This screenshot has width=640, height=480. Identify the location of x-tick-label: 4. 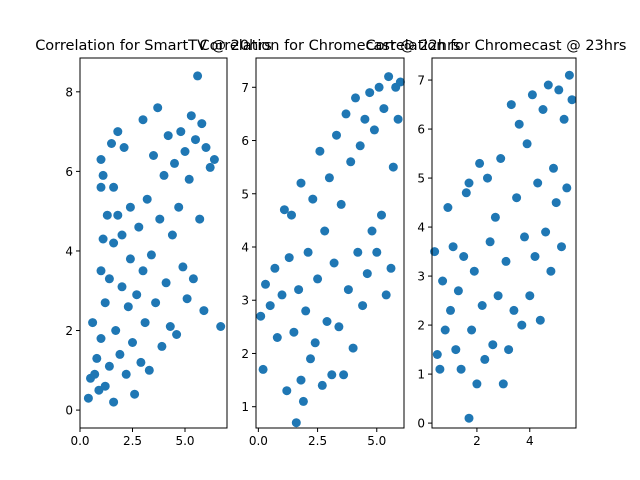
(530, 441).